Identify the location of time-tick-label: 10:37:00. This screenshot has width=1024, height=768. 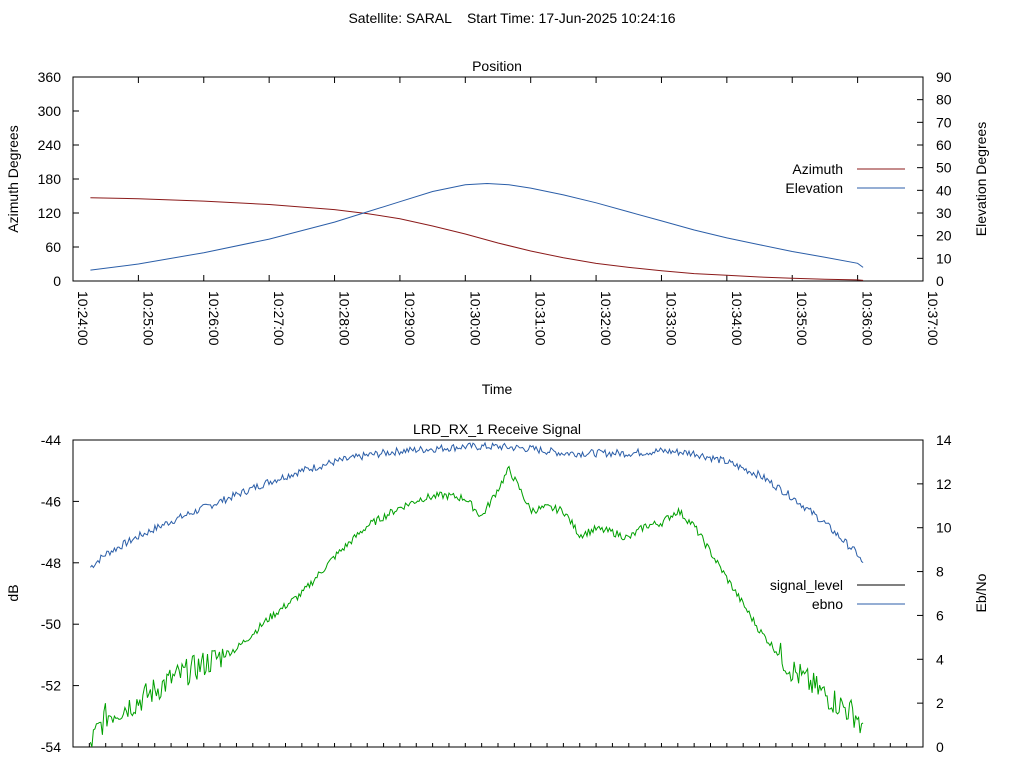
(933, 318).